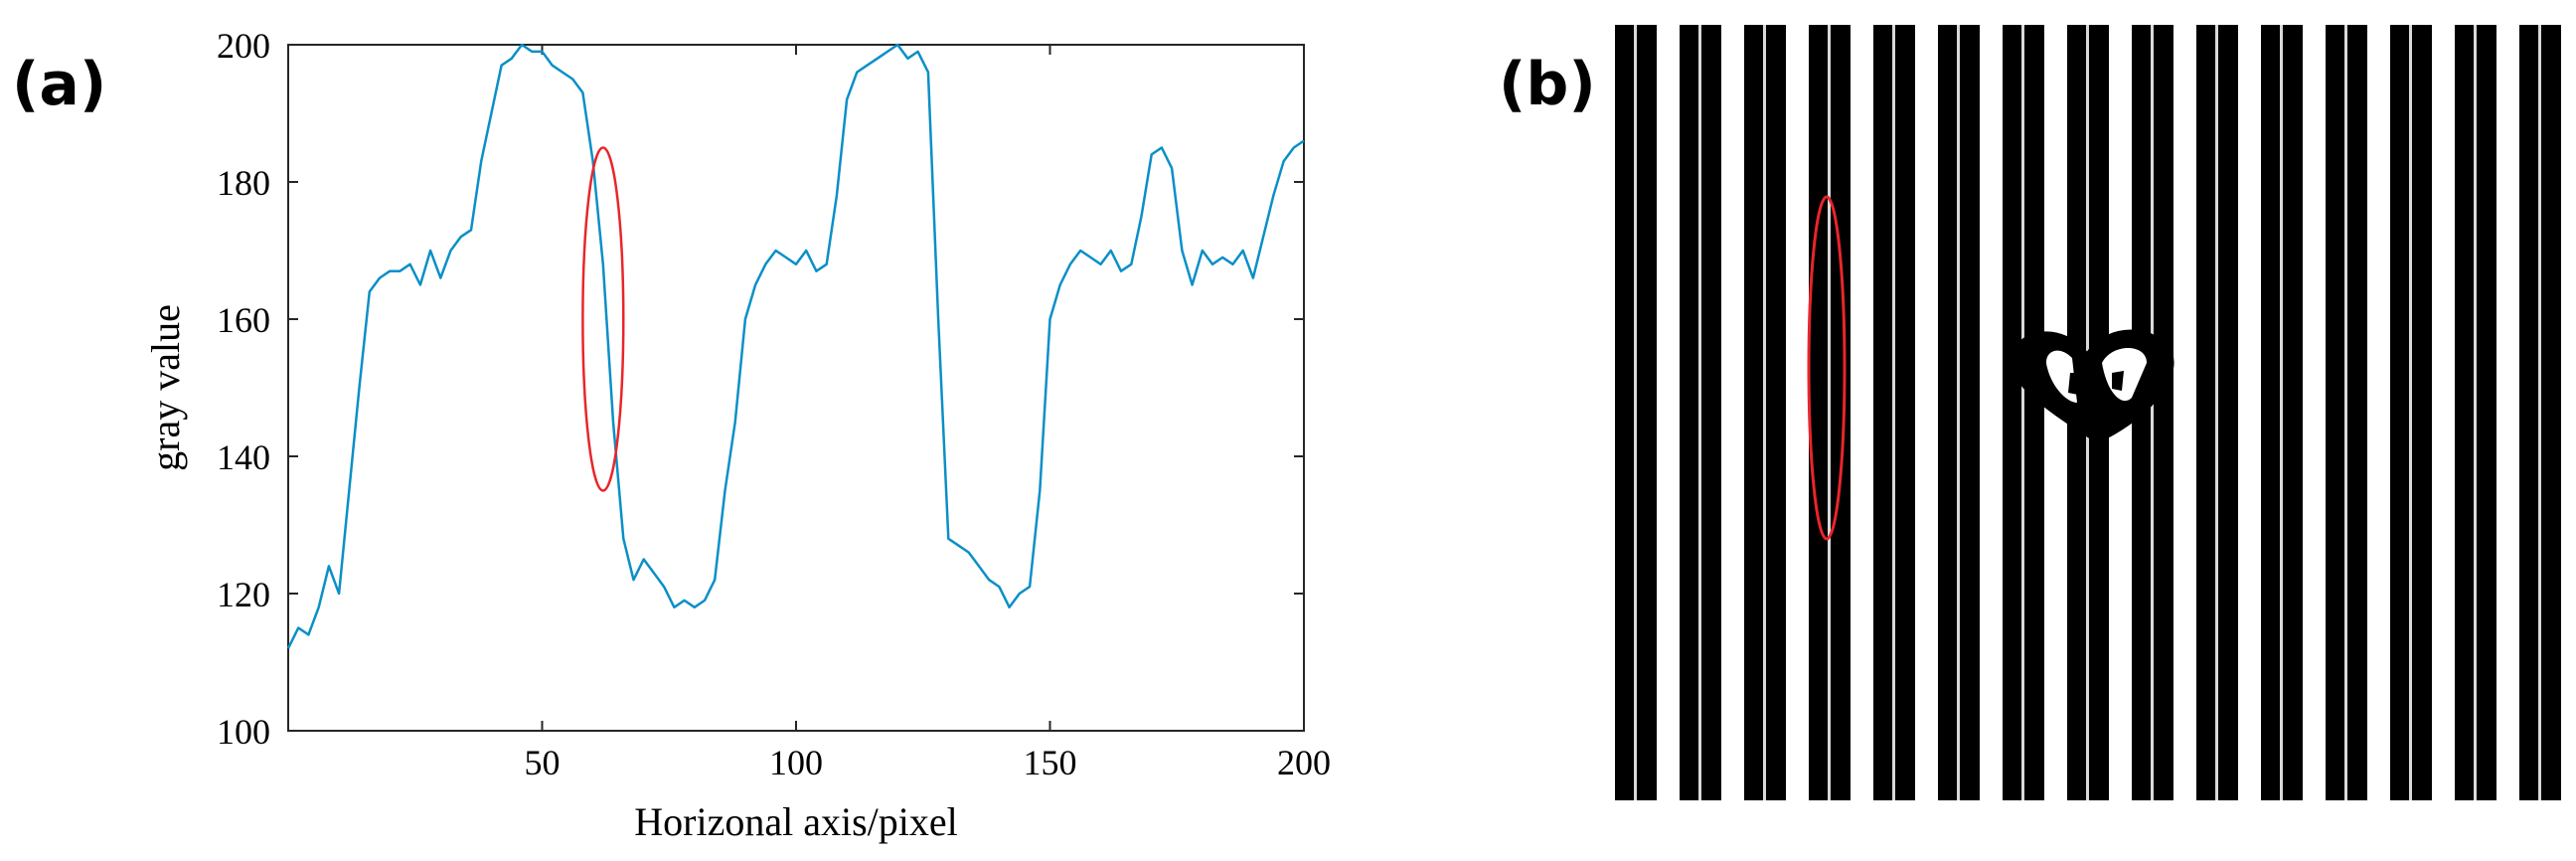 The width and height of the screenshot is (2576, 861). Describe the element at coordinates (243, 46) in the screenshot. I see `y-tick-label: 200` at that location.